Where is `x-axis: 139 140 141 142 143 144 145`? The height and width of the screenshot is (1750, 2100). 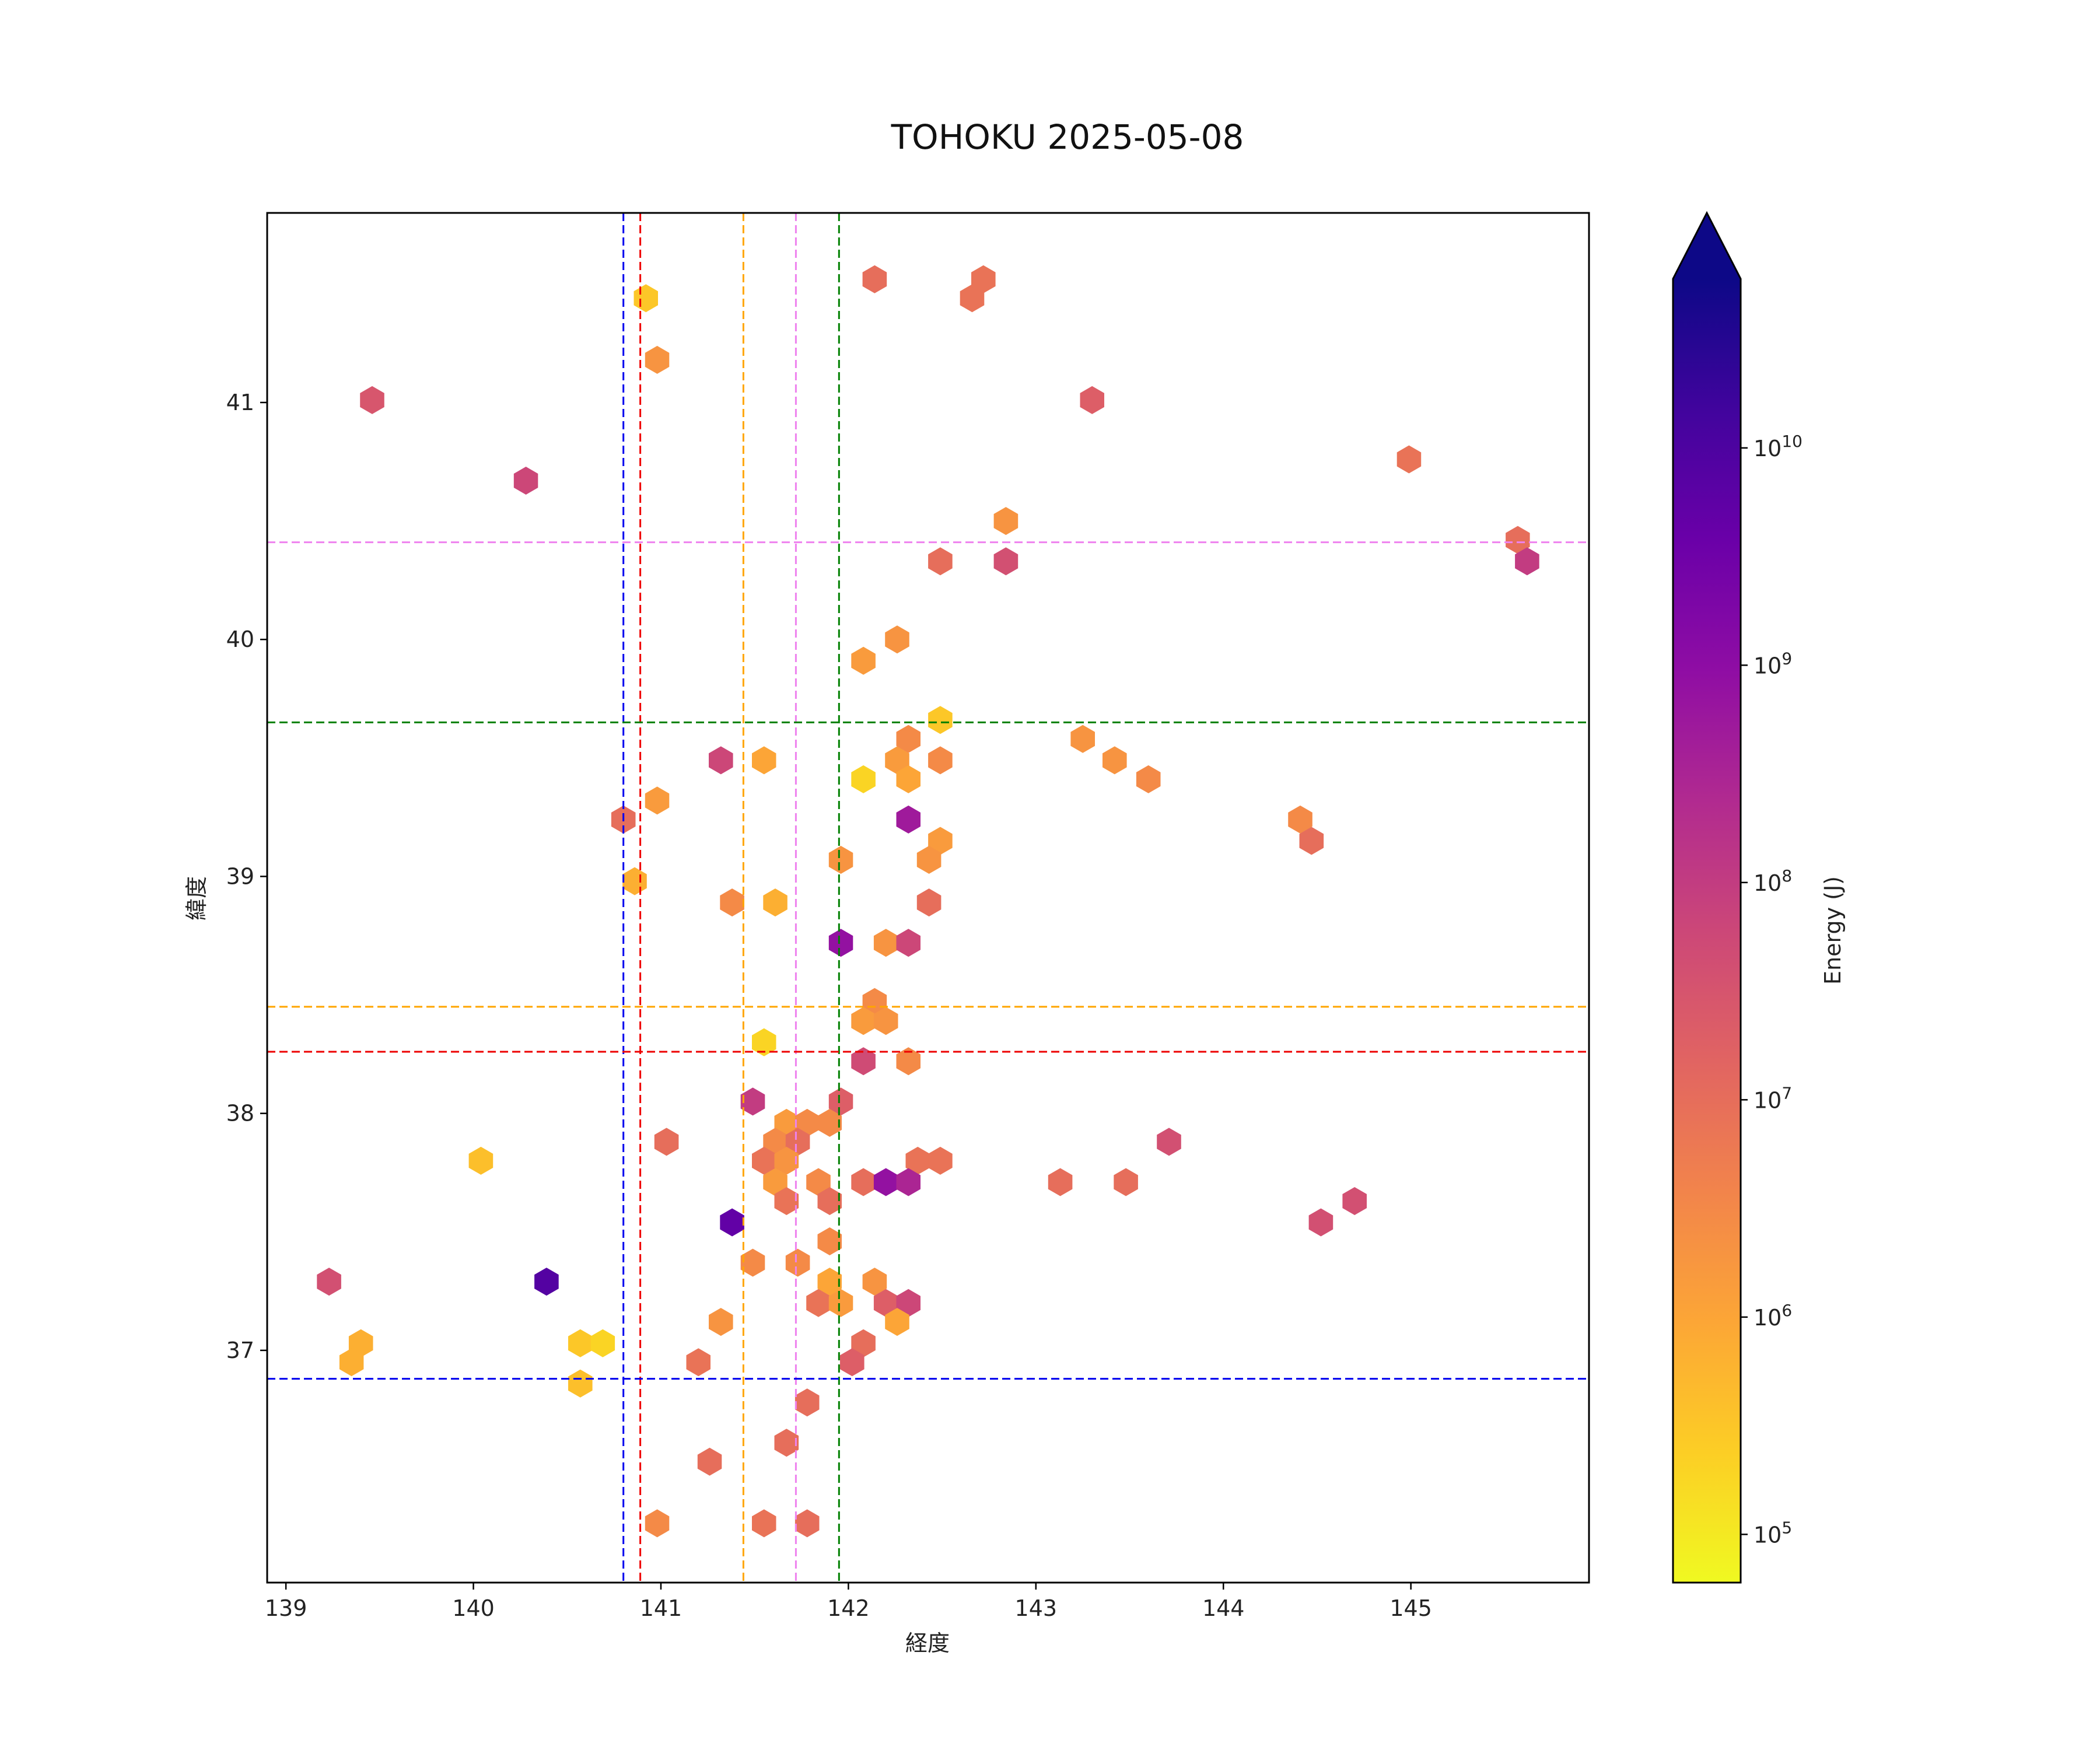 x-axis: 139 140 141 142 143 144 145 is located at coordinates (848, 1602).